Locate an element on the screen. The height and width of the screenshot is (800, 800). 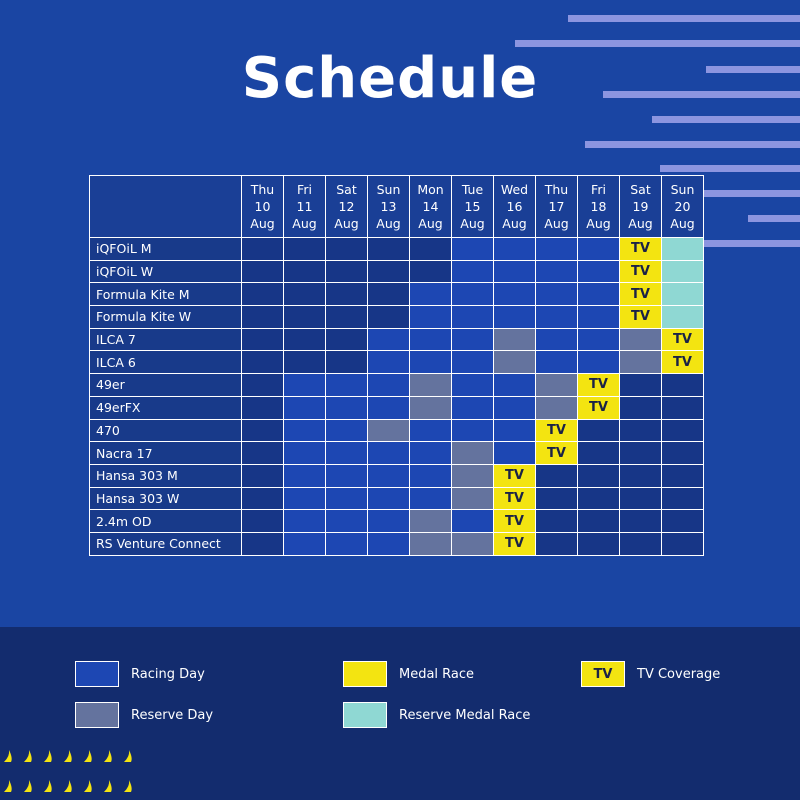
table-row: Hansa 303 W TV is located at coordinates (396, 498).